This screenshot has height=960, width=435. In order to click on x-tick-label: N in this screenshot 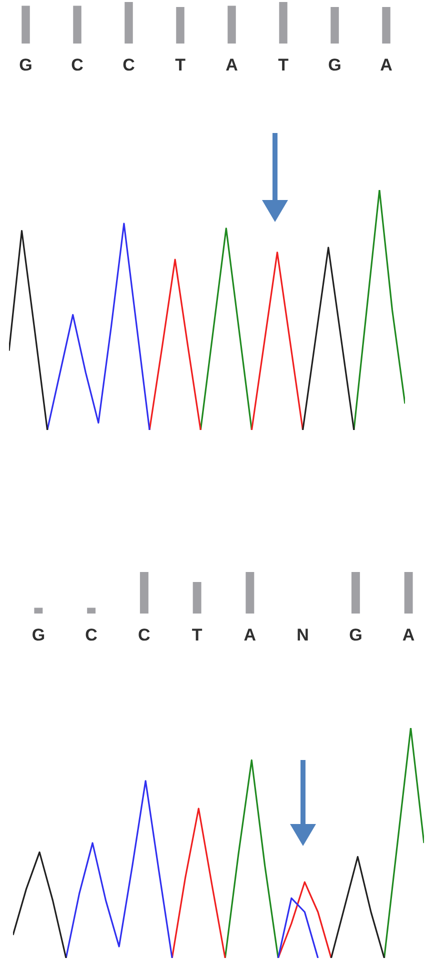, I will do `click(302, 634)`.